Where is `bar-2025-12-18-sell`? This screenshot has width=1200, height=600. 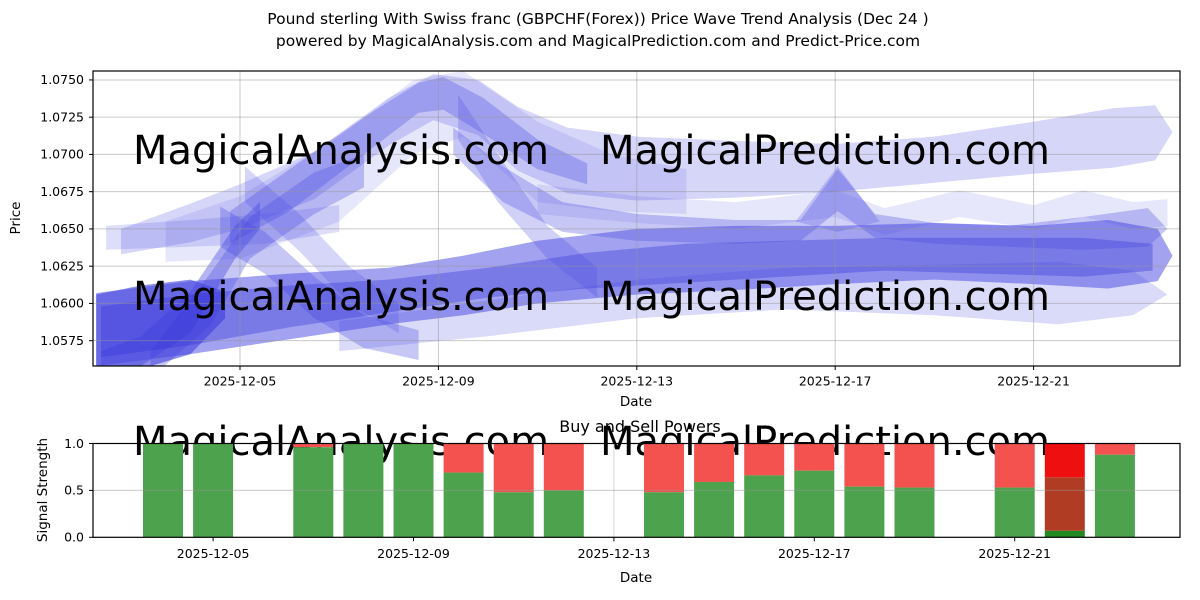 bar-2025-12-18-sell is located at coordinates (864, 465).